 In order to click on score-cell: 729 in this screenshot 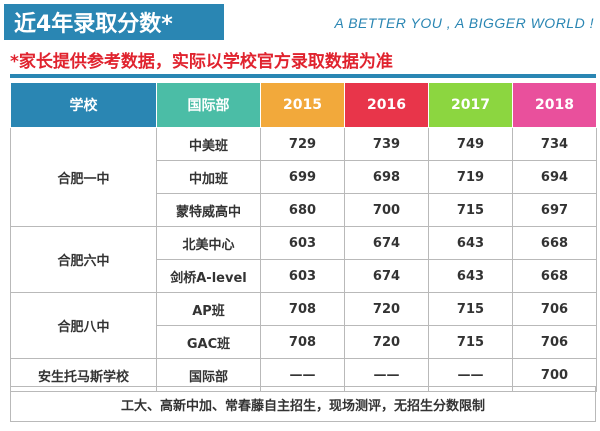, I will do `click(302, 144)`.